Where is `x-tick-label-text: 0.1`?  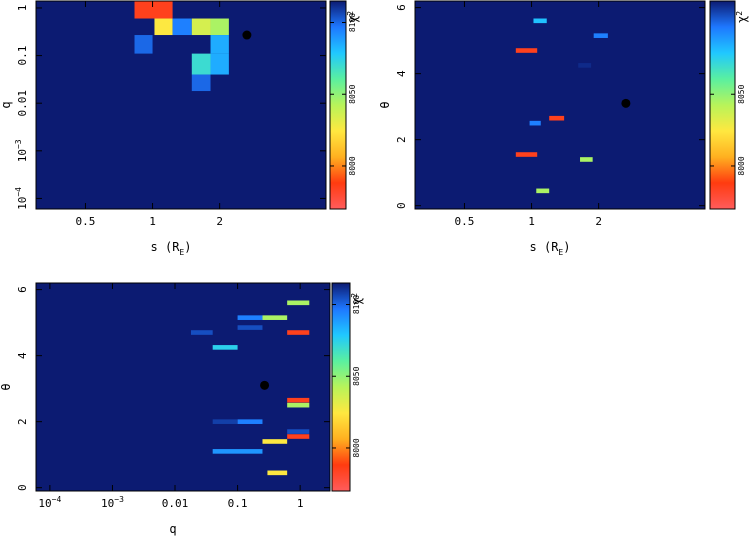 x-tick-label-text: 0.1 is located at coordinates (238, 503).